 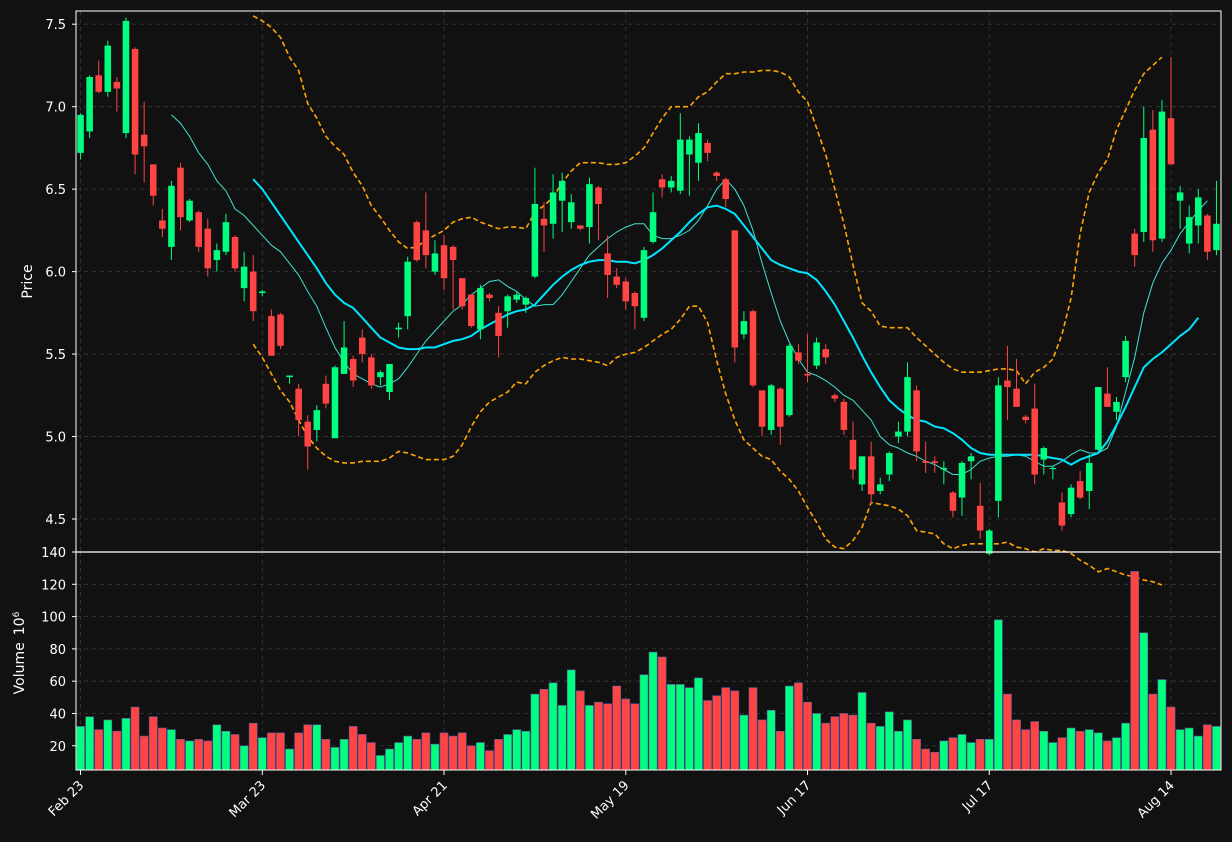 What do you see at coordinates (55, 273) in the screenshot?
I see `price-tick-label: 6.0` at bounding box center [55, 273].